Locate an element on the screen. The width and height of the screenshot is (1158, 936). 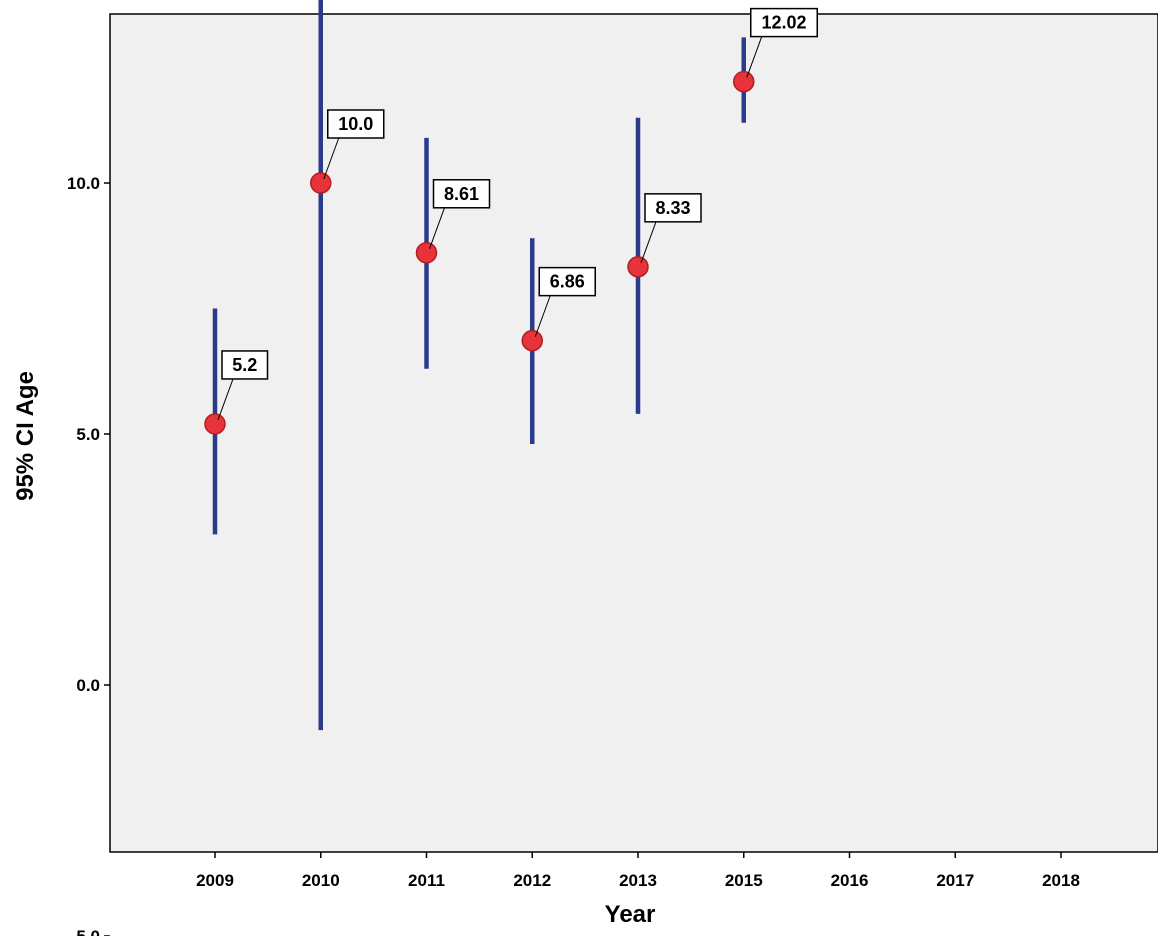
x-axis: 2009 2010 2011 2012 2013 2015 2016 2017 2018 is located at coordinates (638, 871).